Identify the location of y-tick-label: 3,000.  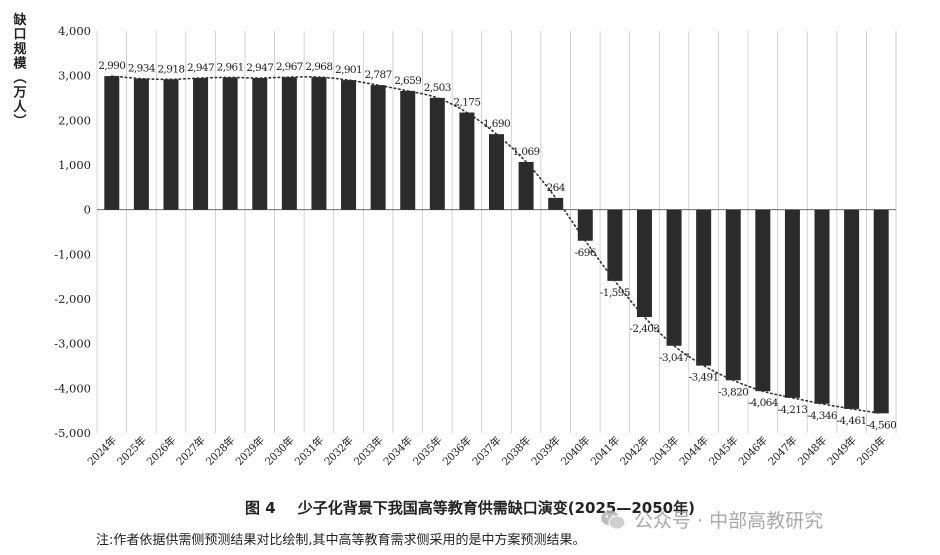
(74, 76).